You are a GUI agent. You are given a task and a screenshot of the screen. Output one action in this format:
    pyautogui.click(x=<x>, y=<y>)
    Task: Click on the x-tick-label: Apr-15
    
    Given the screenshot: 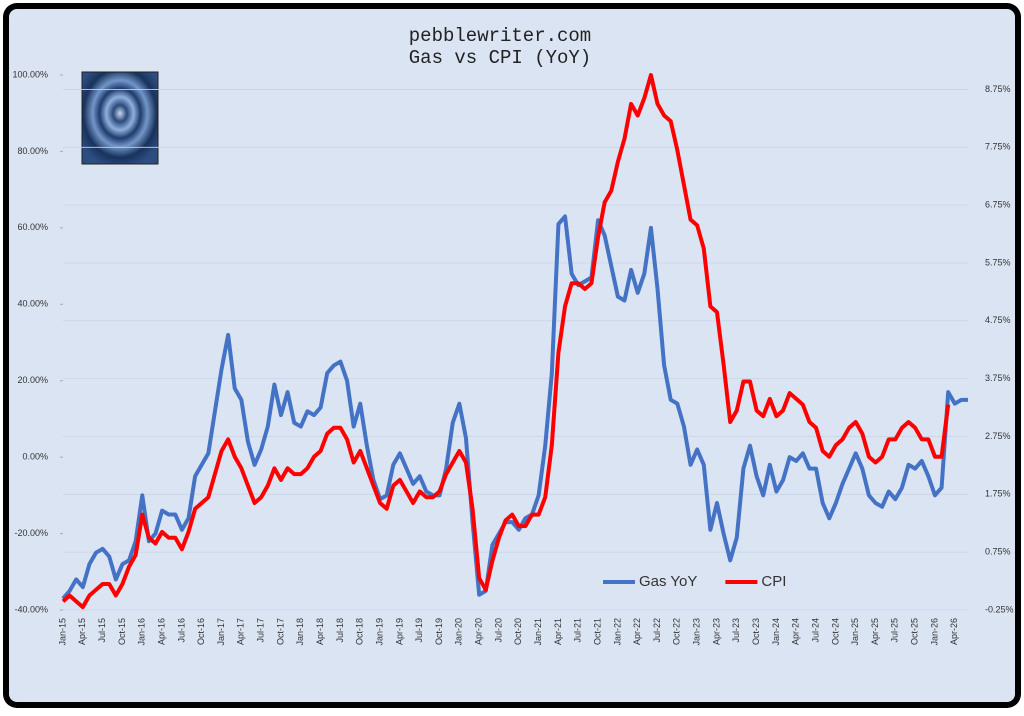 What is the action you would take?
    pyautogui.click(x=82, y=631)
    